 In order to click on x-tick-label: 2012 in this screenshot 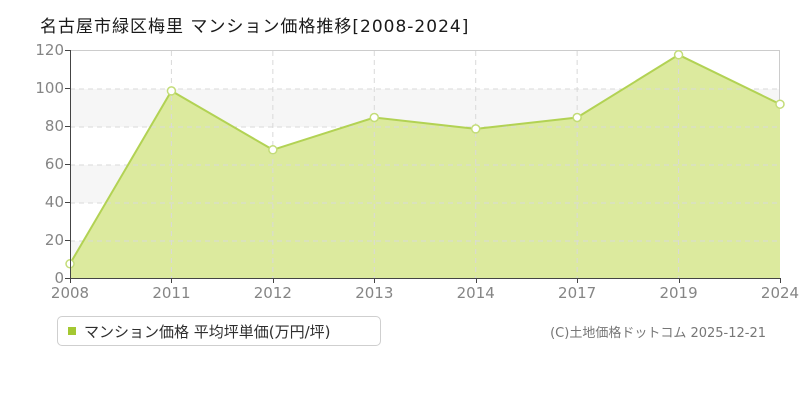, I will do `click(272, 293)`.